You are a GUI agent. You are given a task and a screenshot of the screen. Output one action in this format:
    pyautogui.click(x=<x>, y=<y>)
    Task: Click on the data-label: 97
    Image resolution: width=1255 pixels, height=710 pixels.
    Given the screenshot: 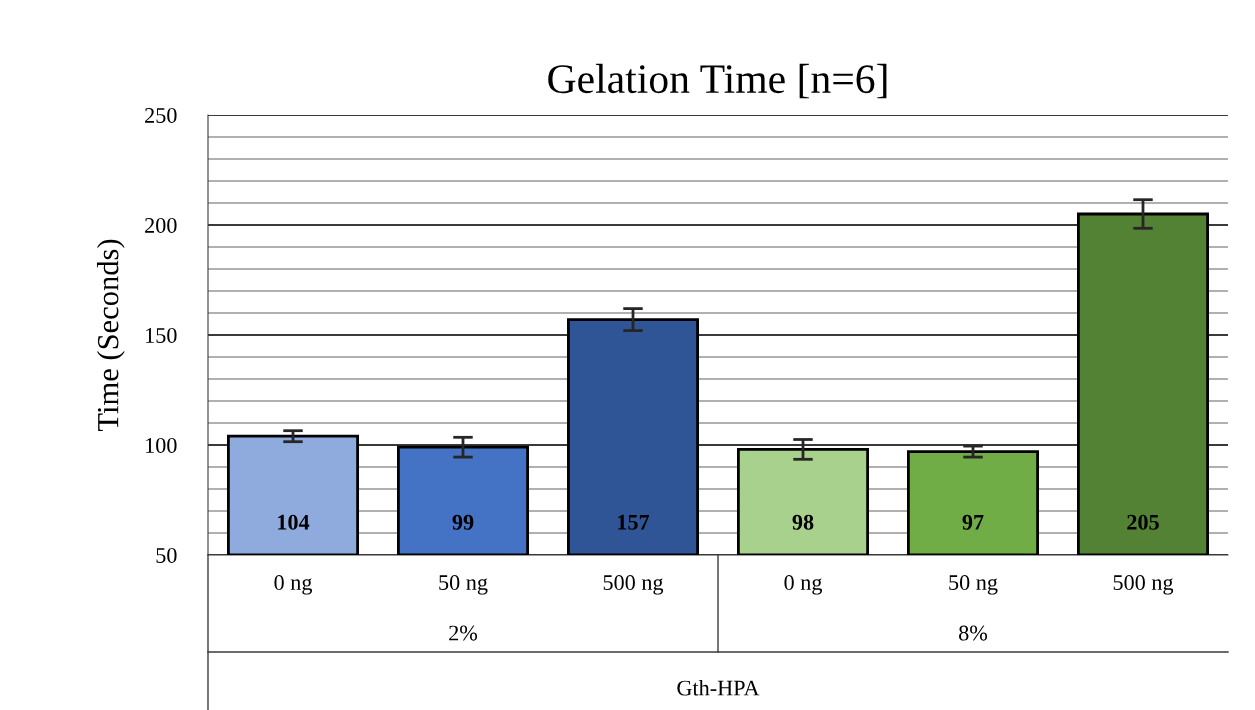 What is the action you would take?
    pyautogui.click(x=973, y=522)
    